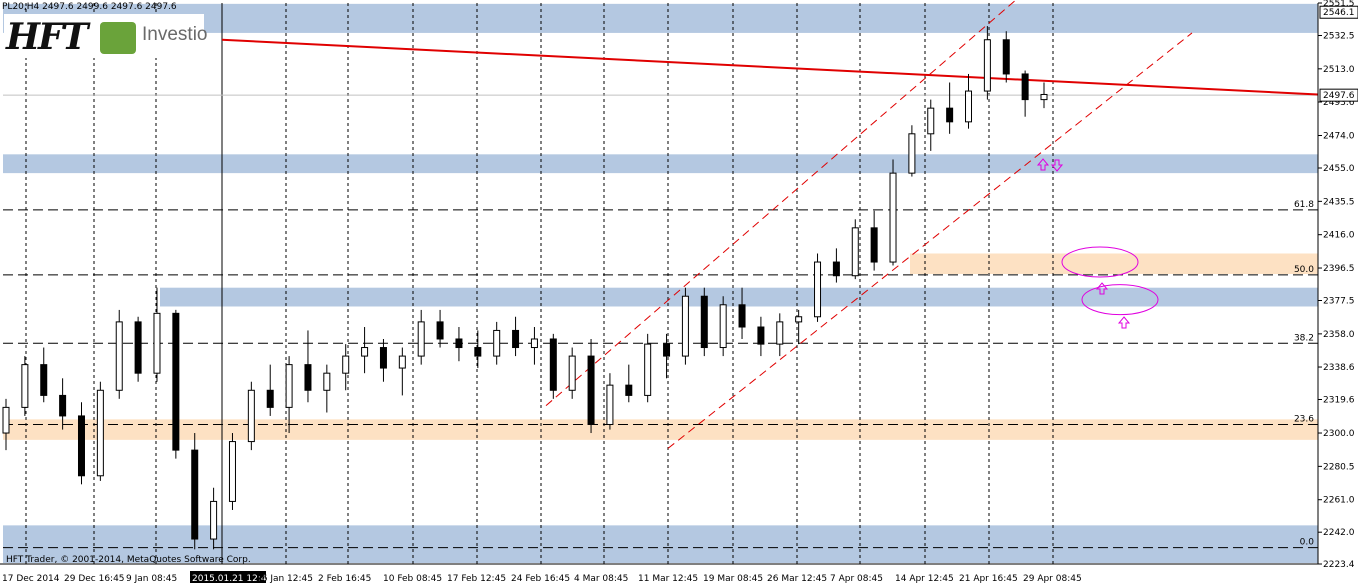  What do you see at coordinates (1339, 565) in the screenshot?
I see `y-tick-label: 2223.4` at bounding box center [1339, 565].